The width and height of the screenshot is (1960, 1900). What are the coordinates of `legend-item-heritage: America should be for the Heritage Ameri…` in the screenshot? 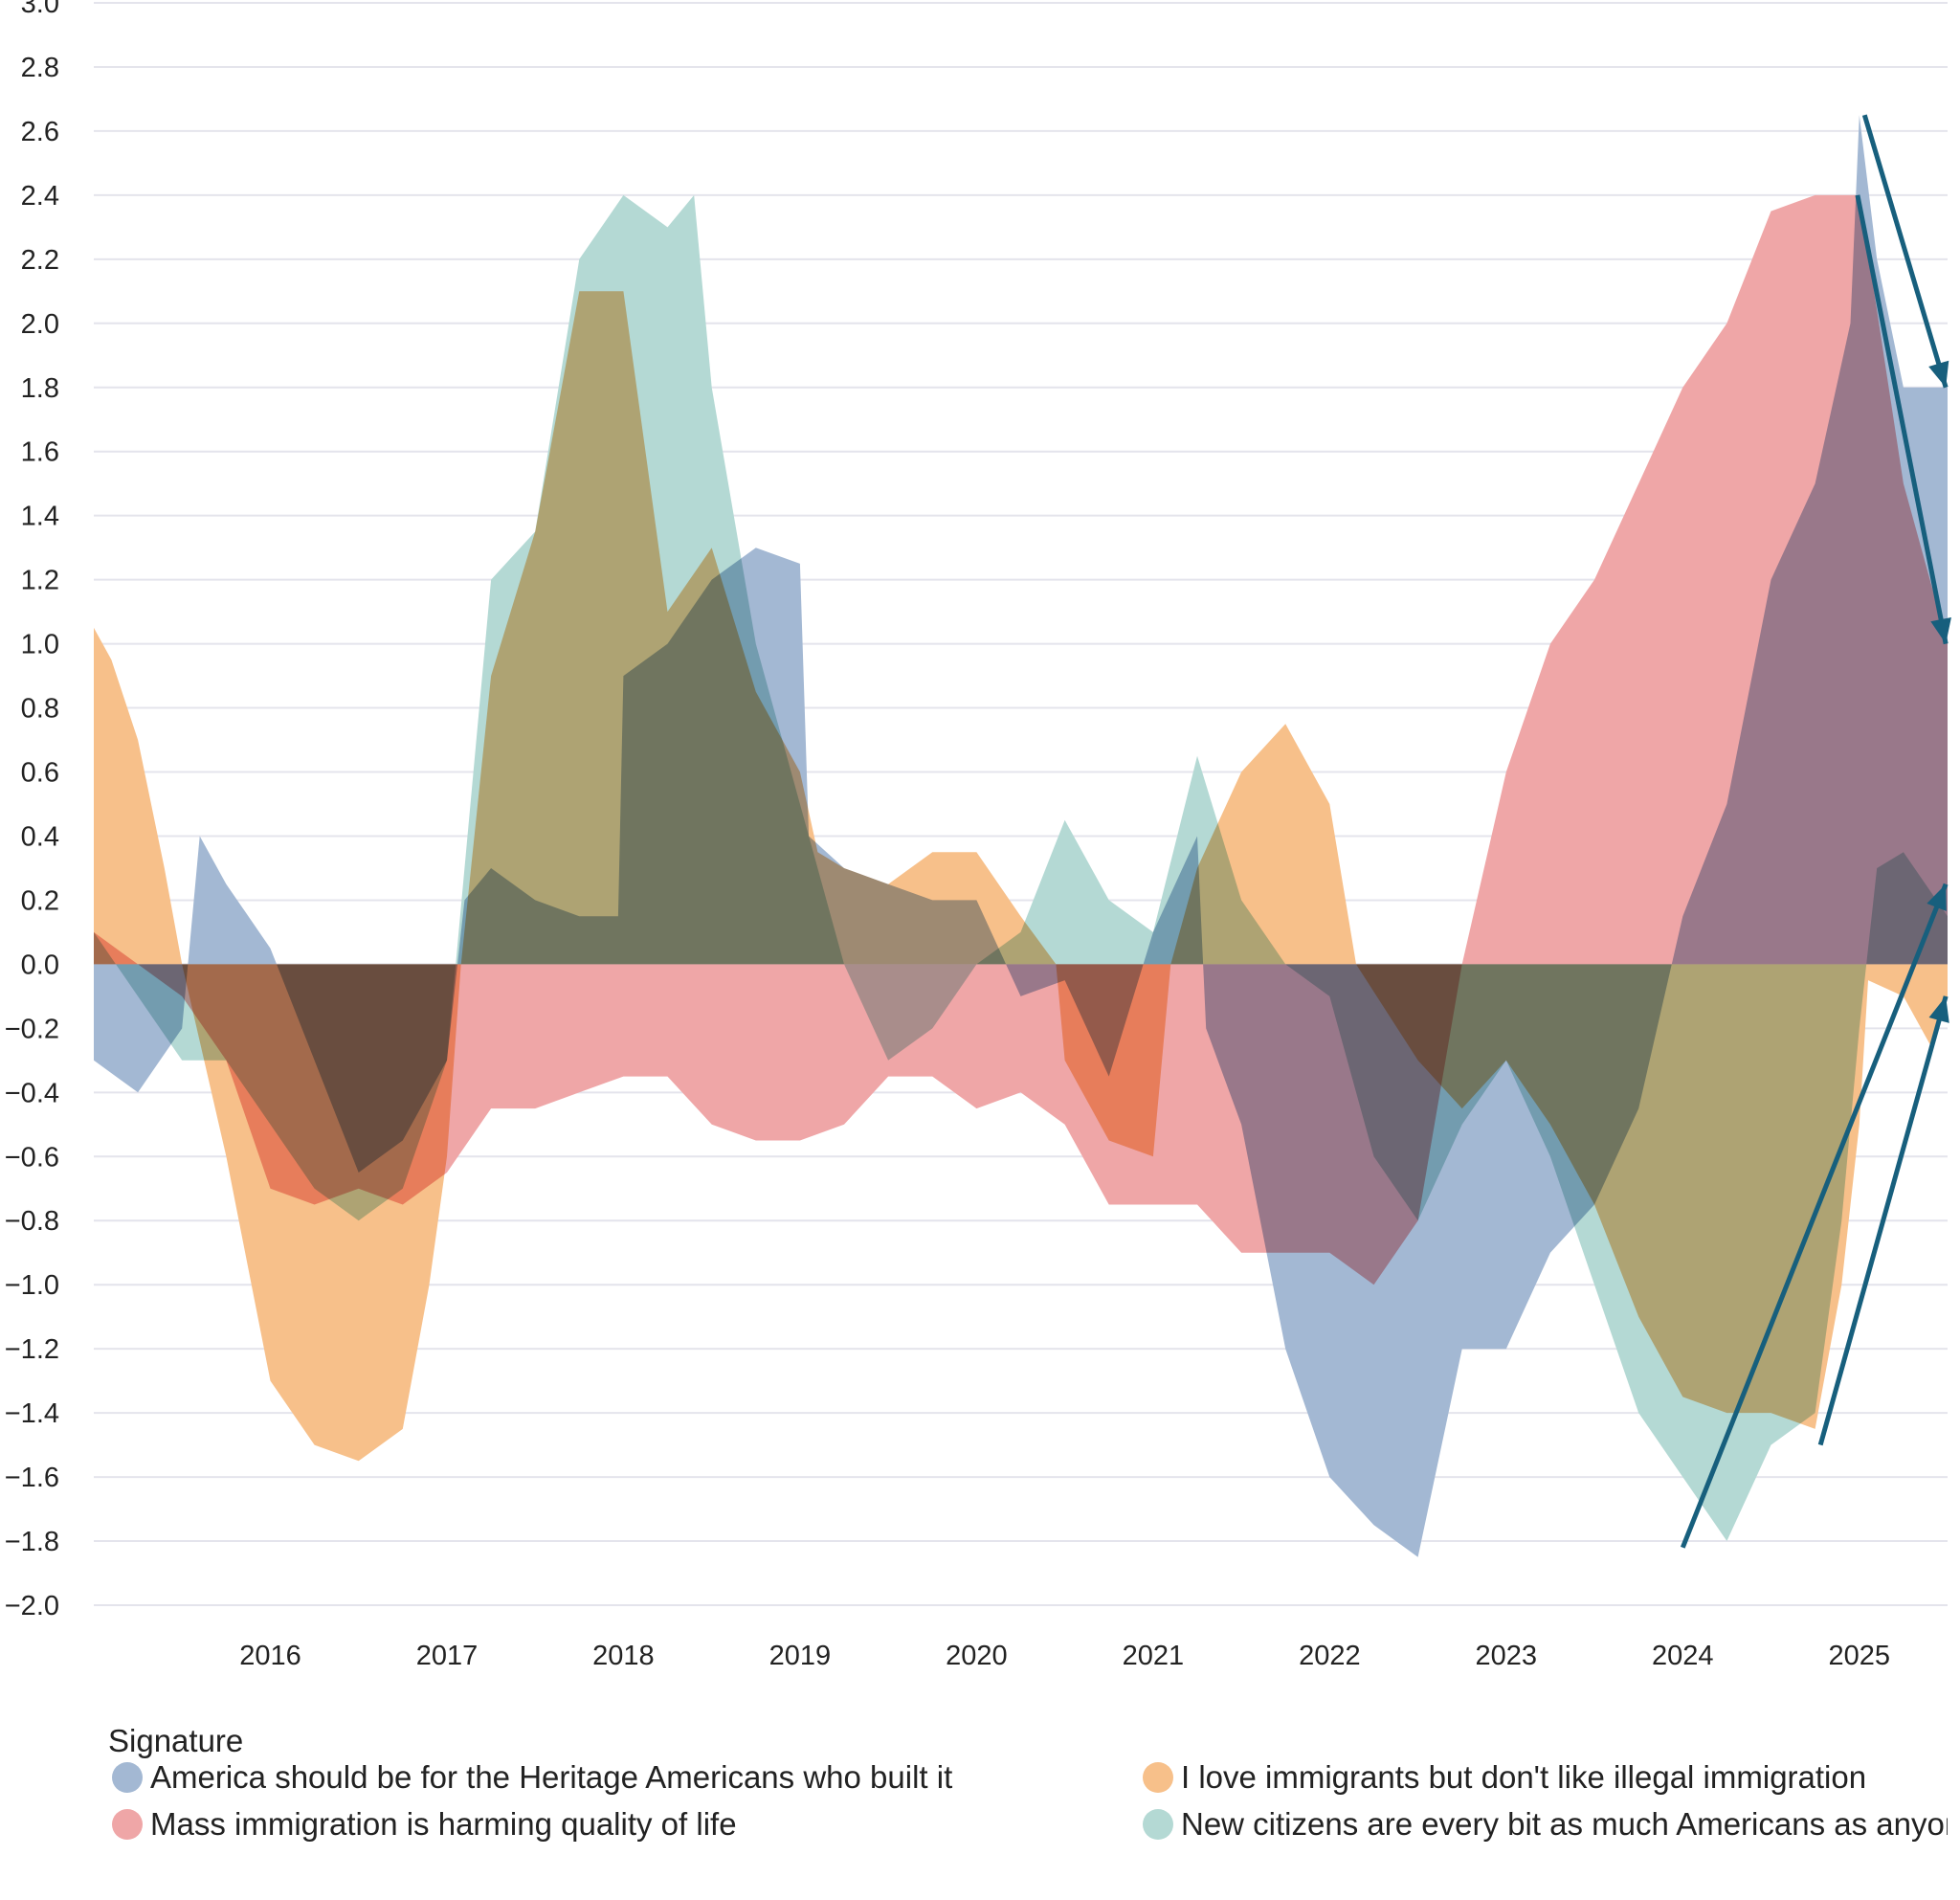 It's located at (532, 1777).